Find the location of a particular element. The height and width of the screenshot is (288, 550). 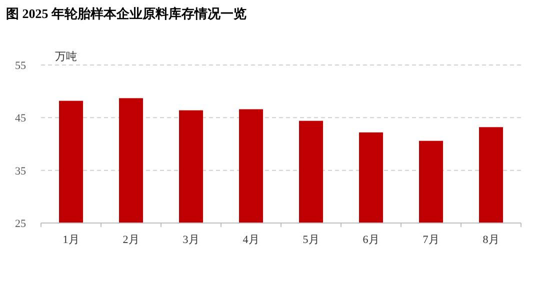

x-tick-label: 1月 is located at coordinates (71, 240).